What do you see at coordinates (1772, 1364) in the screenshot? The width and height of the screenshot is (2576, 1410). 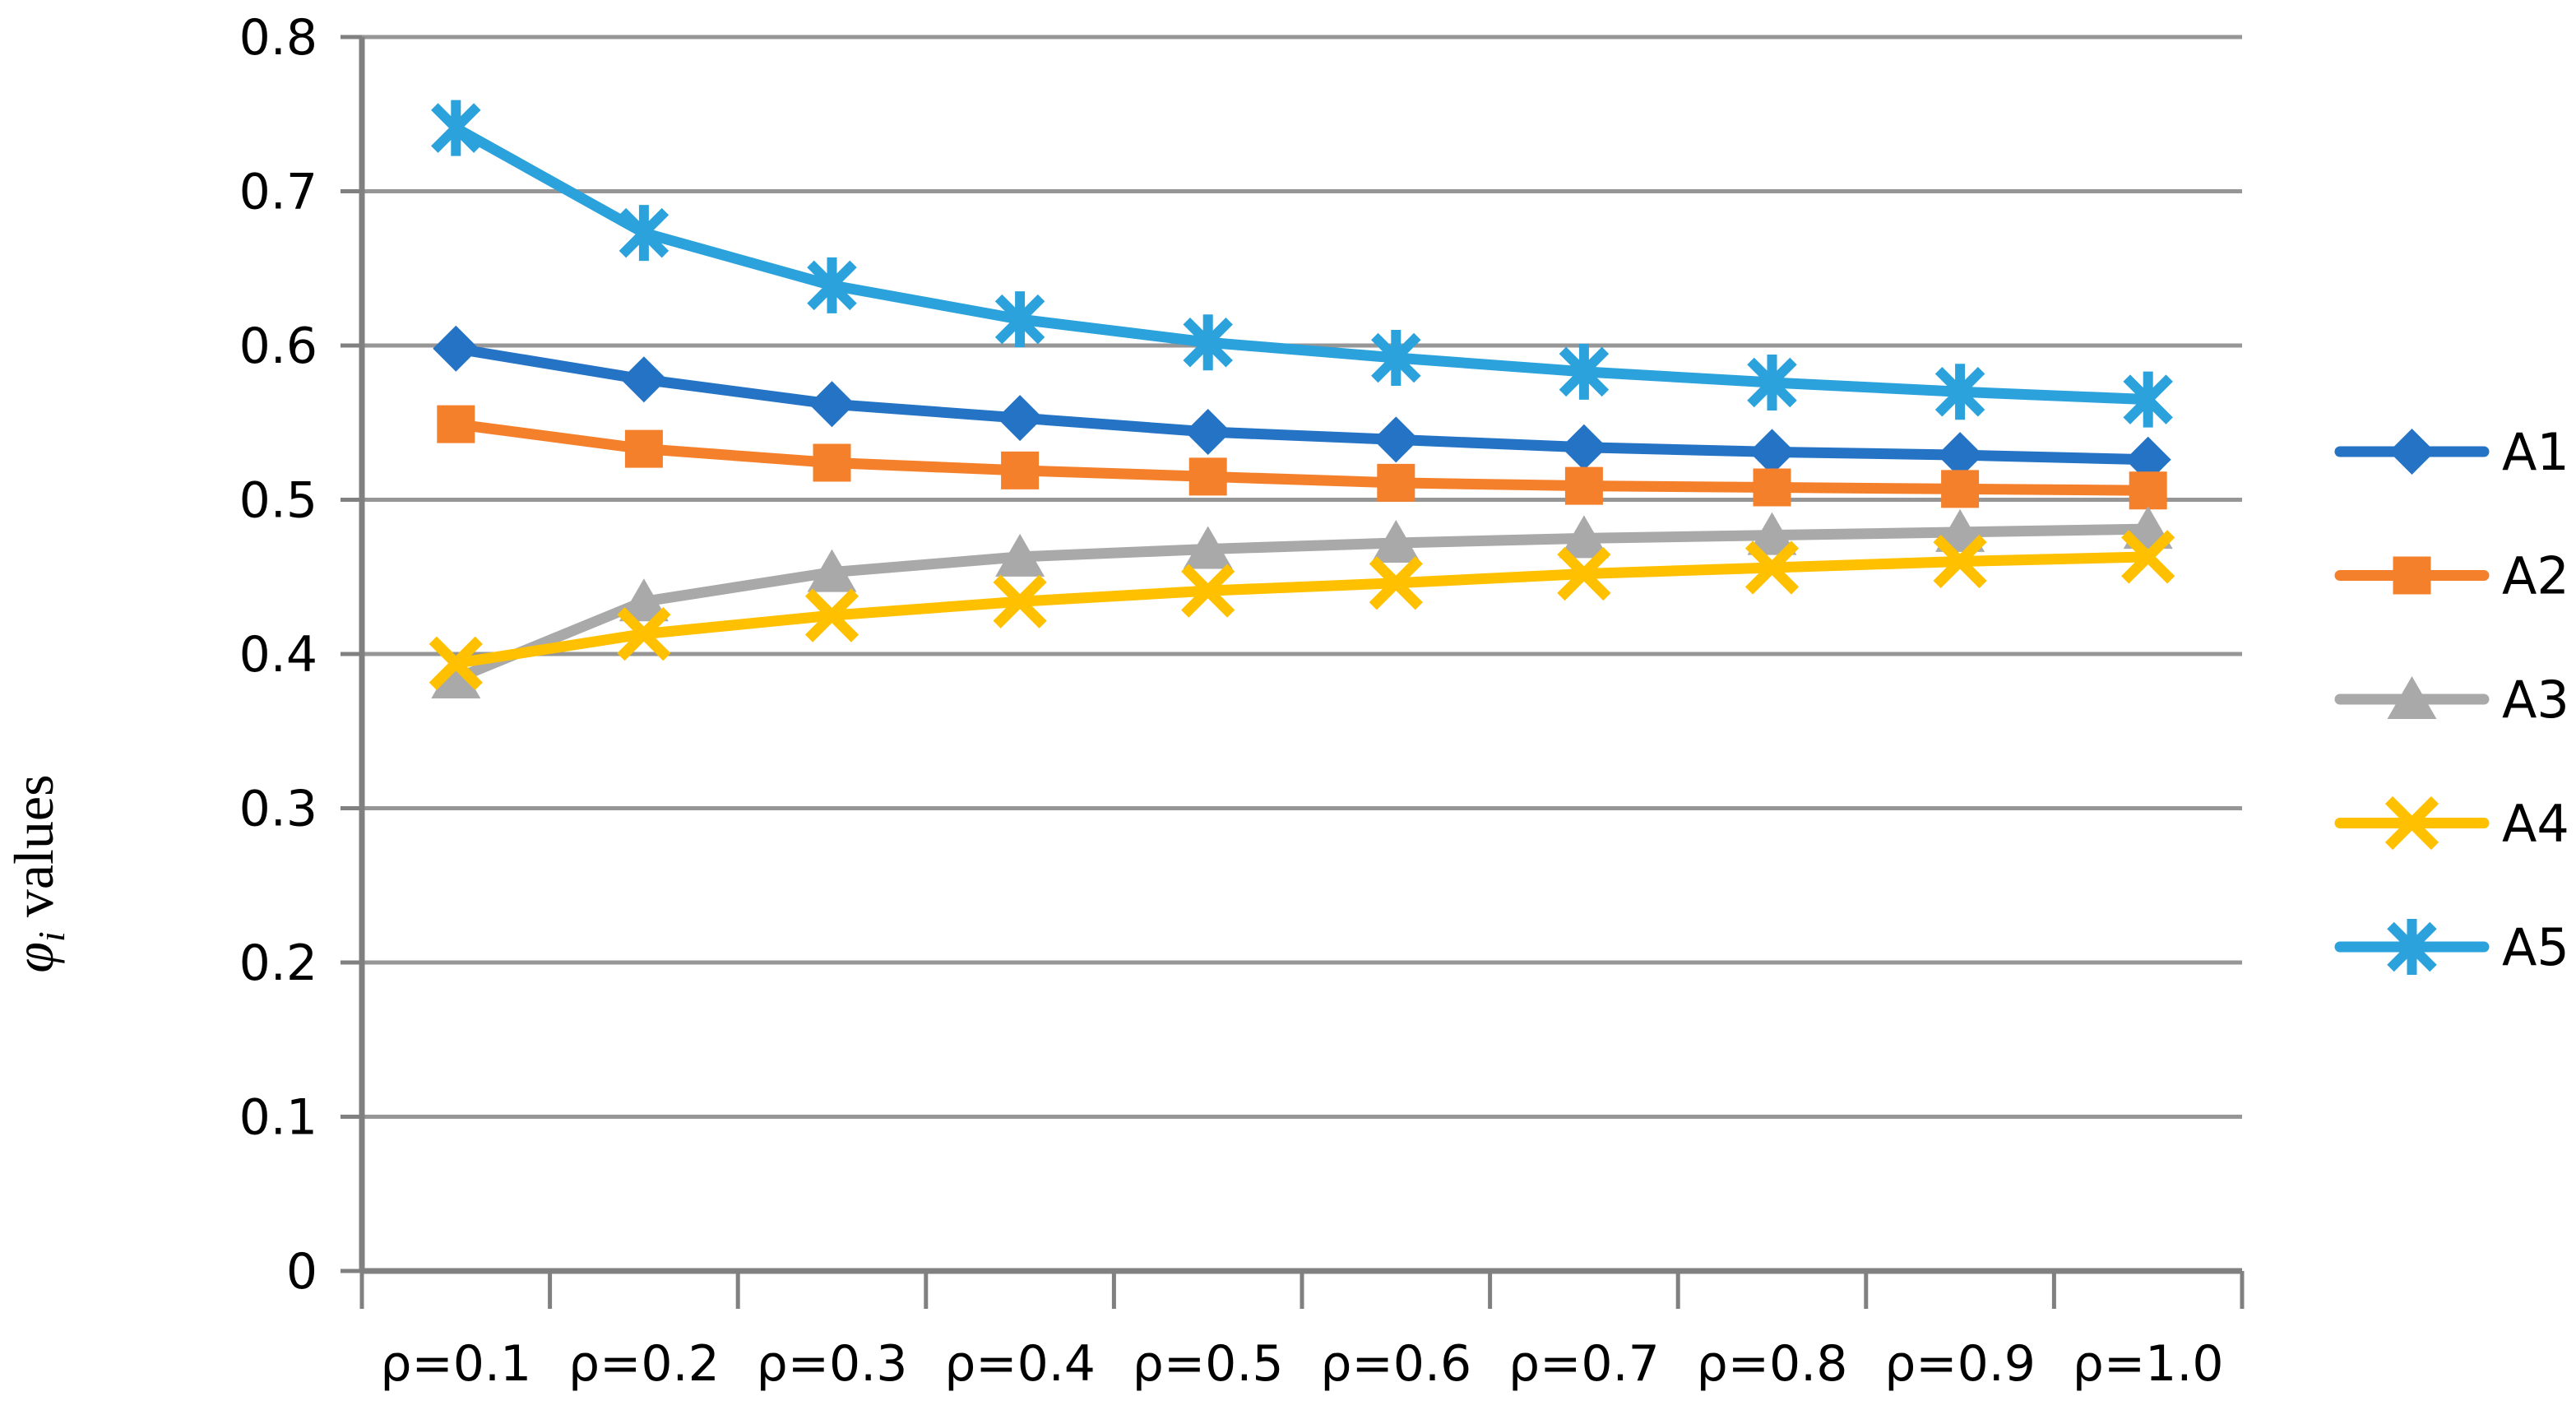 I see `x-tick-label: ρ=0.8` at bounding box center [1772, 1364].